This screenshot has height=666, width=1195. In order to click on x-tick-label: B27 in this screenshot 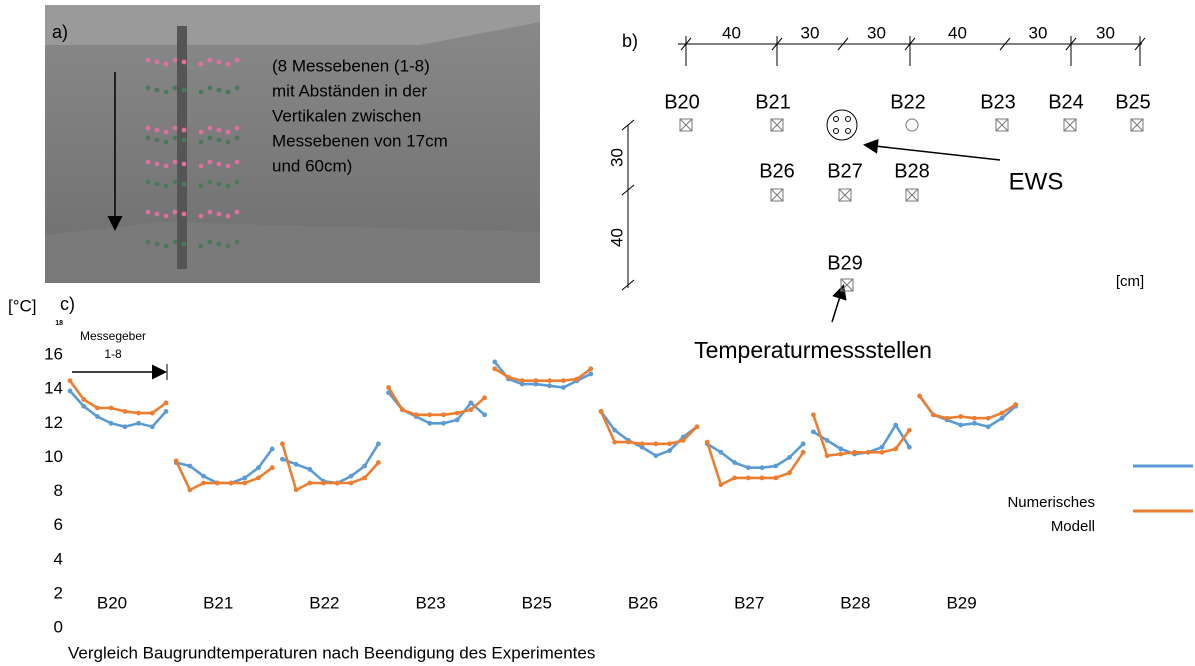, I will do `click(749, 602)`.